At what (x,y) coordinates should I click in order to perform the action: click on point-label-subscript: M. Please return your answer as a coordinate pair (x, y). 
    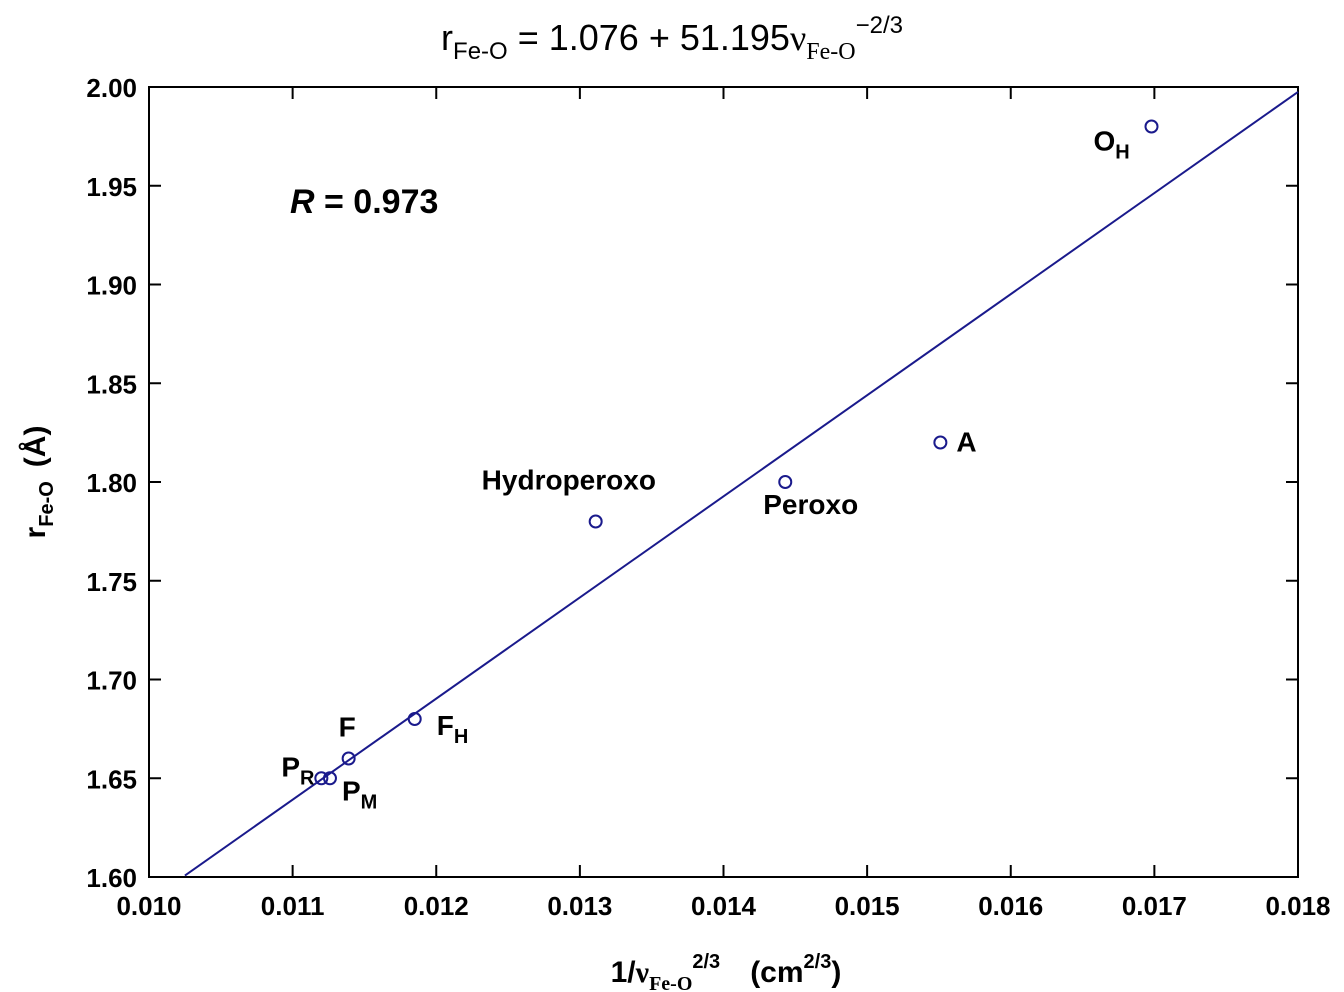
    Looking at the image, I should click on (369, 802).